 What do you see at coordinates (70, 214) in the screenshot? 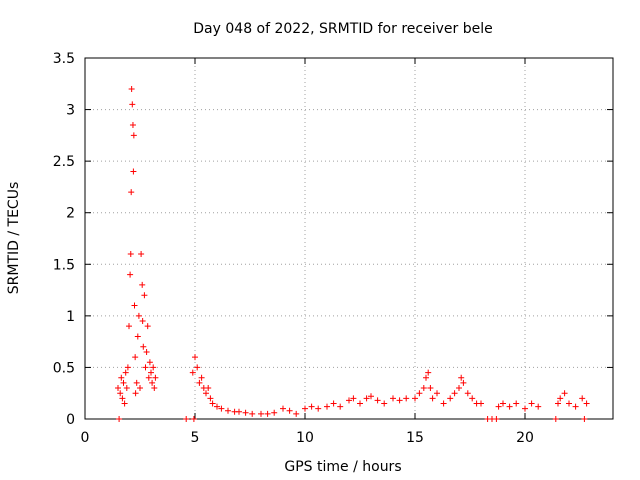
I see `y-tick-label: 2` at bounding box center [70, 214].